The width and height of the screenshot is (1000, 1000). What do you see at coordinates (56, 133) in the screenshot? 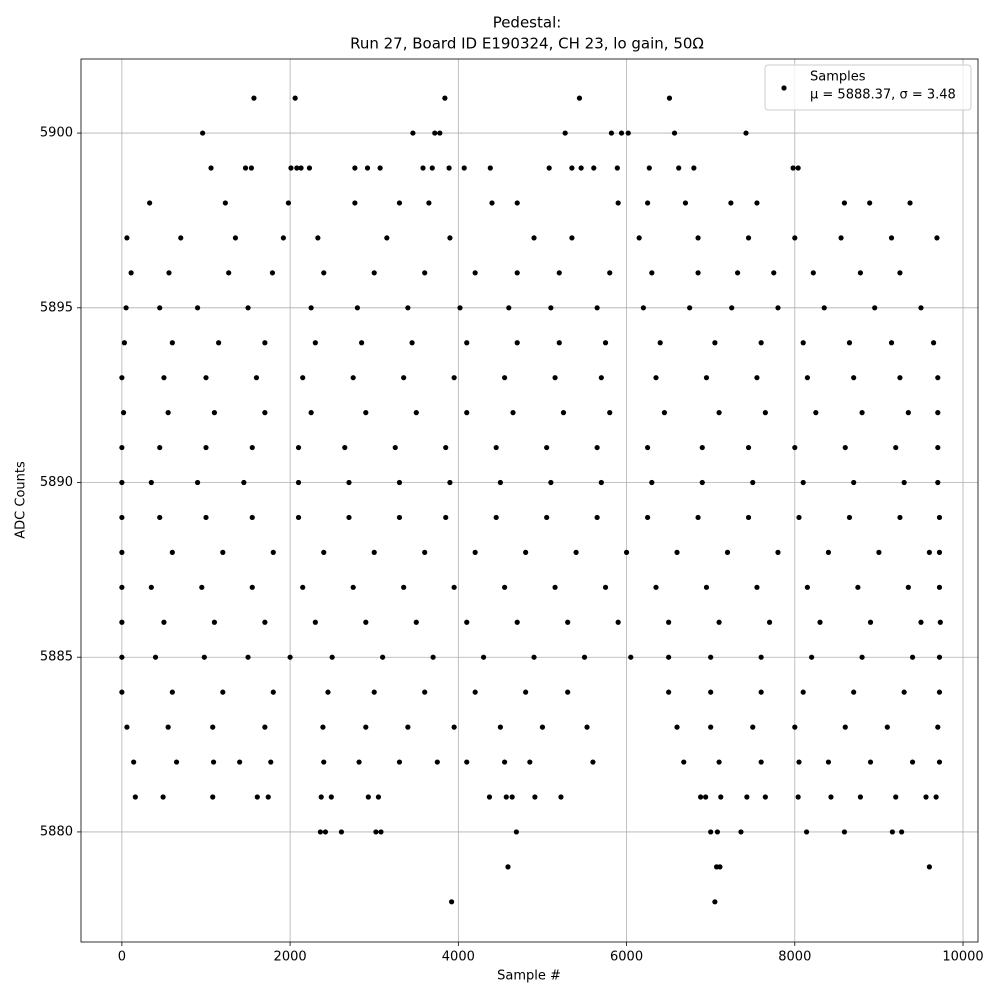
I see `y-tick-label: 5900` at bounding box center [56, 133].